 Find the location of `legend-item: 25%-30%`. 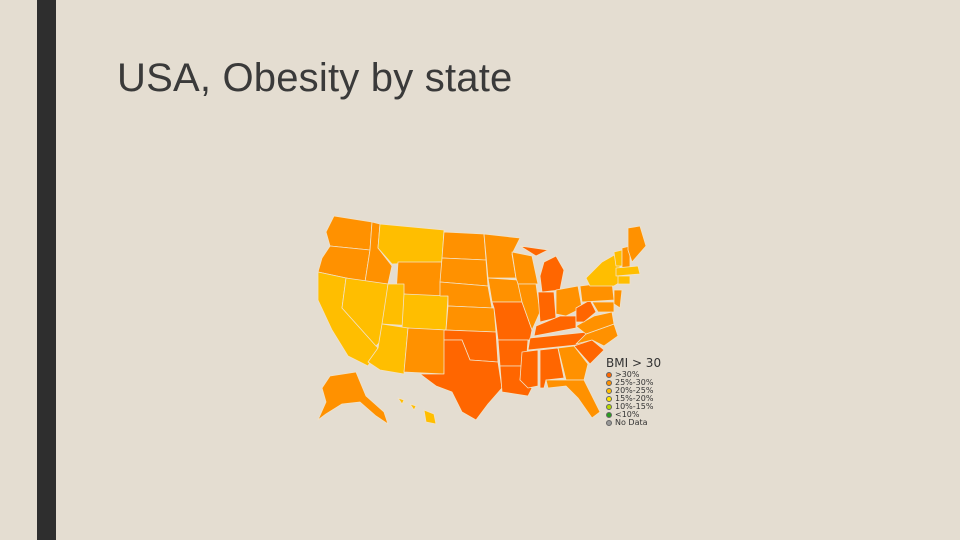

legend-item: 25%-30% is located at coordinates (633, 383).